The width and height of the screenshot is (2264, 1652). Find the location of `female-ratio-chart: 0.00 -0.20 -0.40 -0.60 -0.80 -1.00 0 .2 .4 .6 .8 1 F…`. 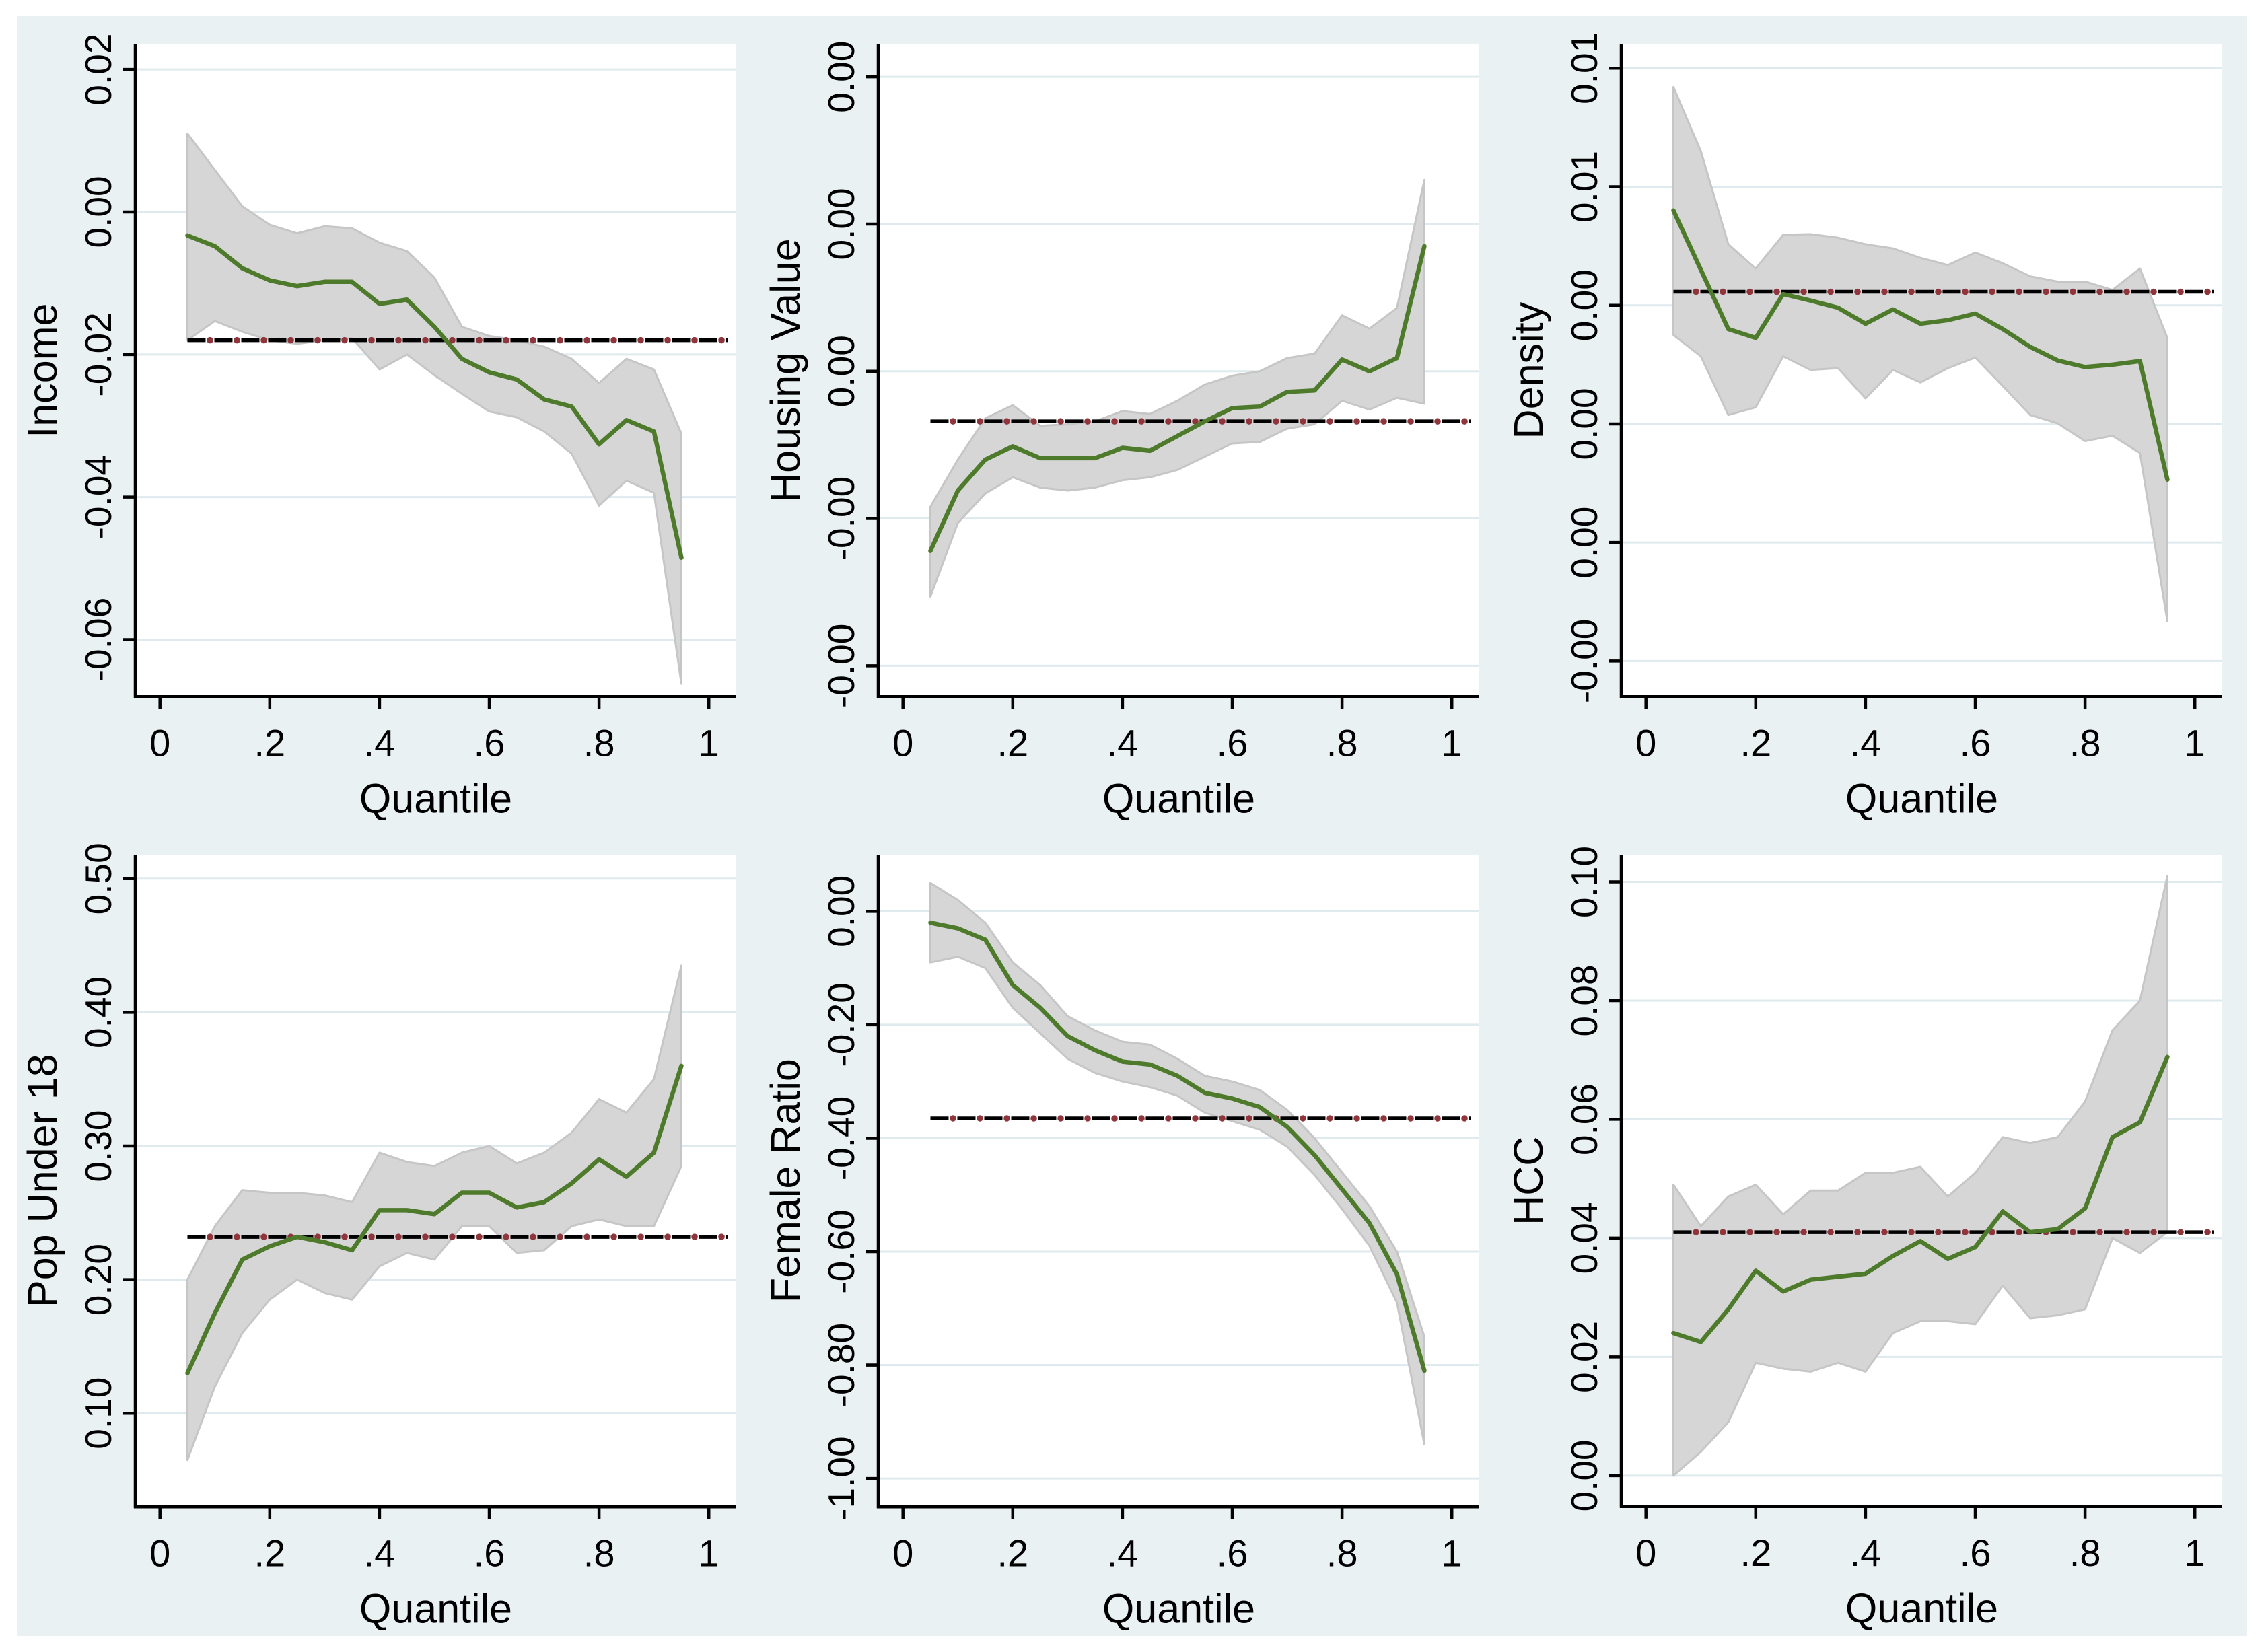

female-ratio-chart: 0.00 -0.20 -0.40 -0.60 -0.80 -1.00 0 .2 .4 .6 .8 1 F… is located at coordinates (1121, 1242).